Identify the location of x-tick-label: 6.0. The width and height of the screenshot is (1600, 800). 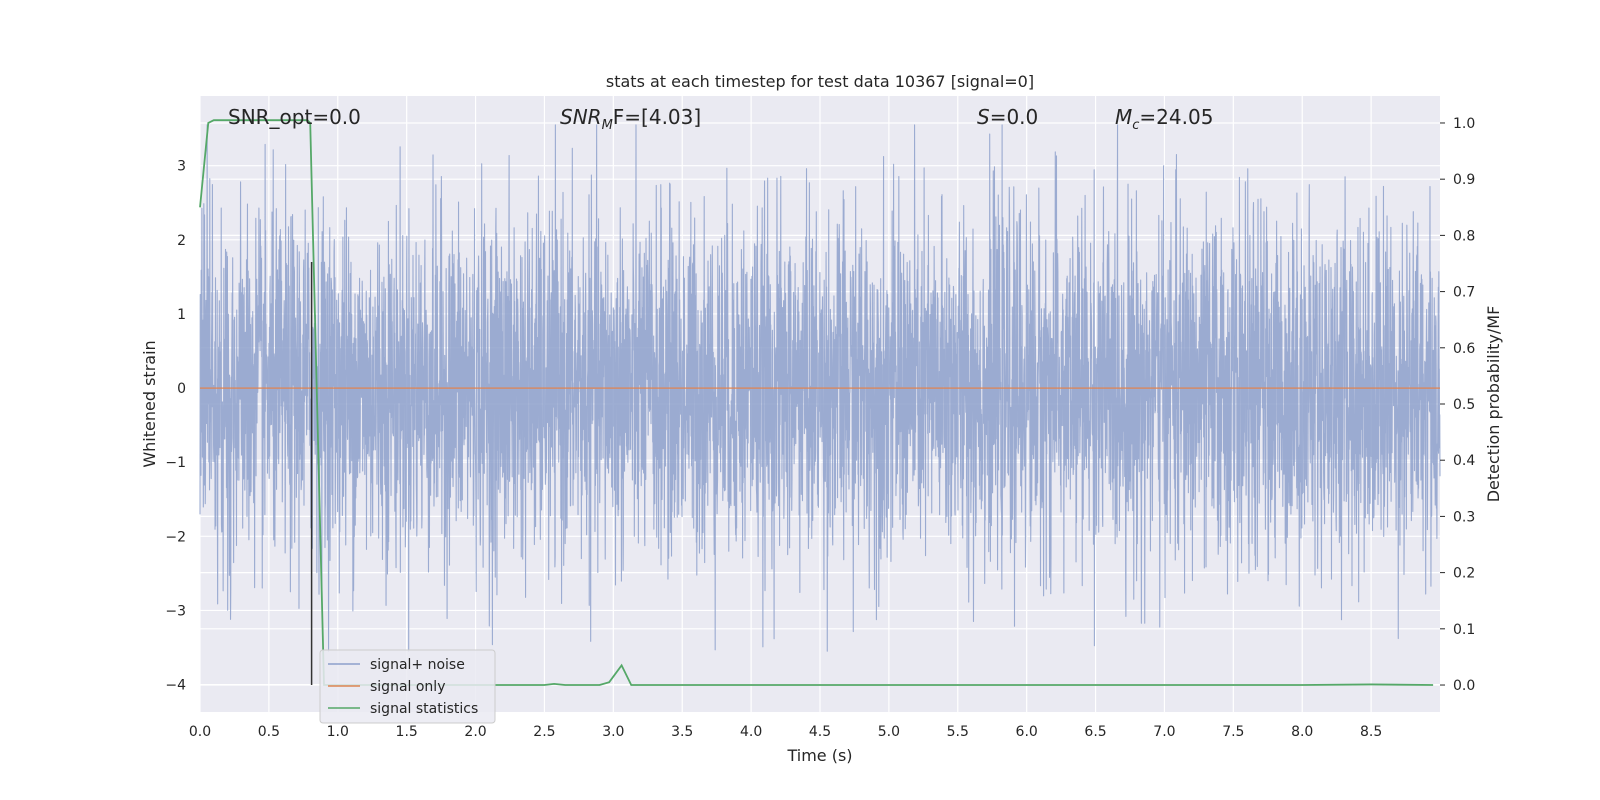
(1027, 732).